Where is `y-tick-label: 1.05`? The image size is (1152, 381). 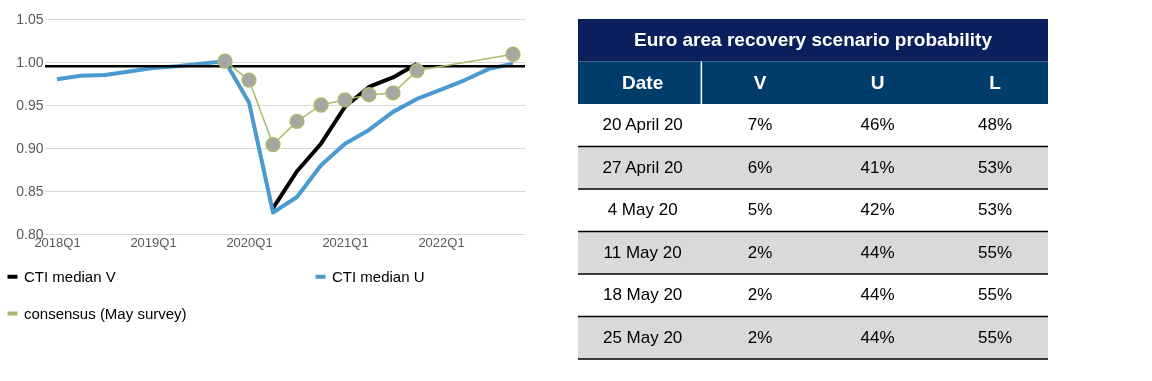 y-tick-label: 1.05 is located at coordinates (30, 18).